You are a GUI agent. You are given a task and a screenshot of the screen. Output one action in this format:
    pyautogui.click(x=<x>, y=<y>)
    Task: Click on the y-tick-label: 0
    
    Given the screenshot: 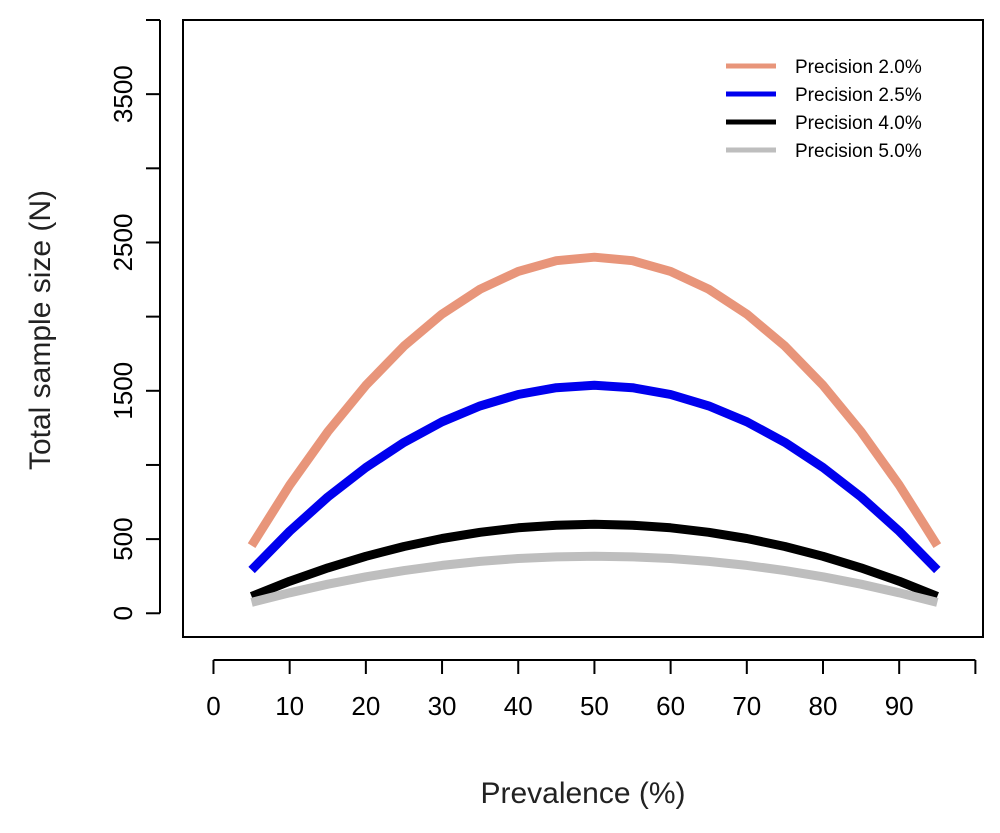 What is the action you would take?
    pyautogui.click(x=123, y=613)
    